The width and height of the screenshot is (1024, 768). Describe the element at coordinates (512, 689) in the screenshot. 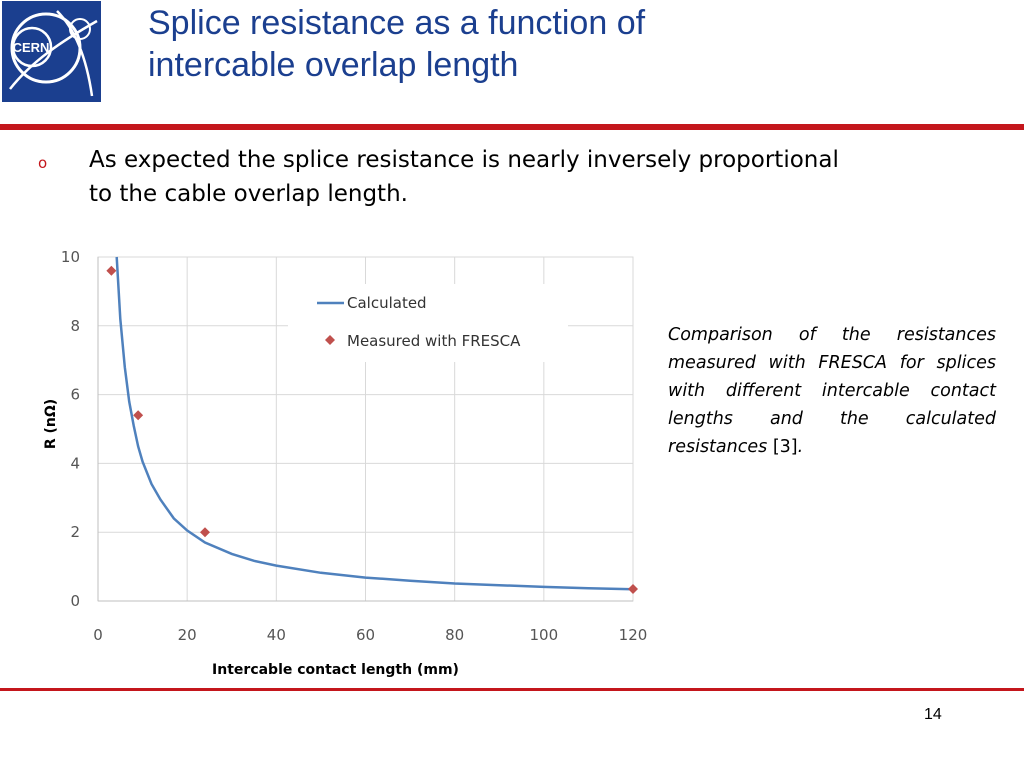

I see `footer-divider` at that location.